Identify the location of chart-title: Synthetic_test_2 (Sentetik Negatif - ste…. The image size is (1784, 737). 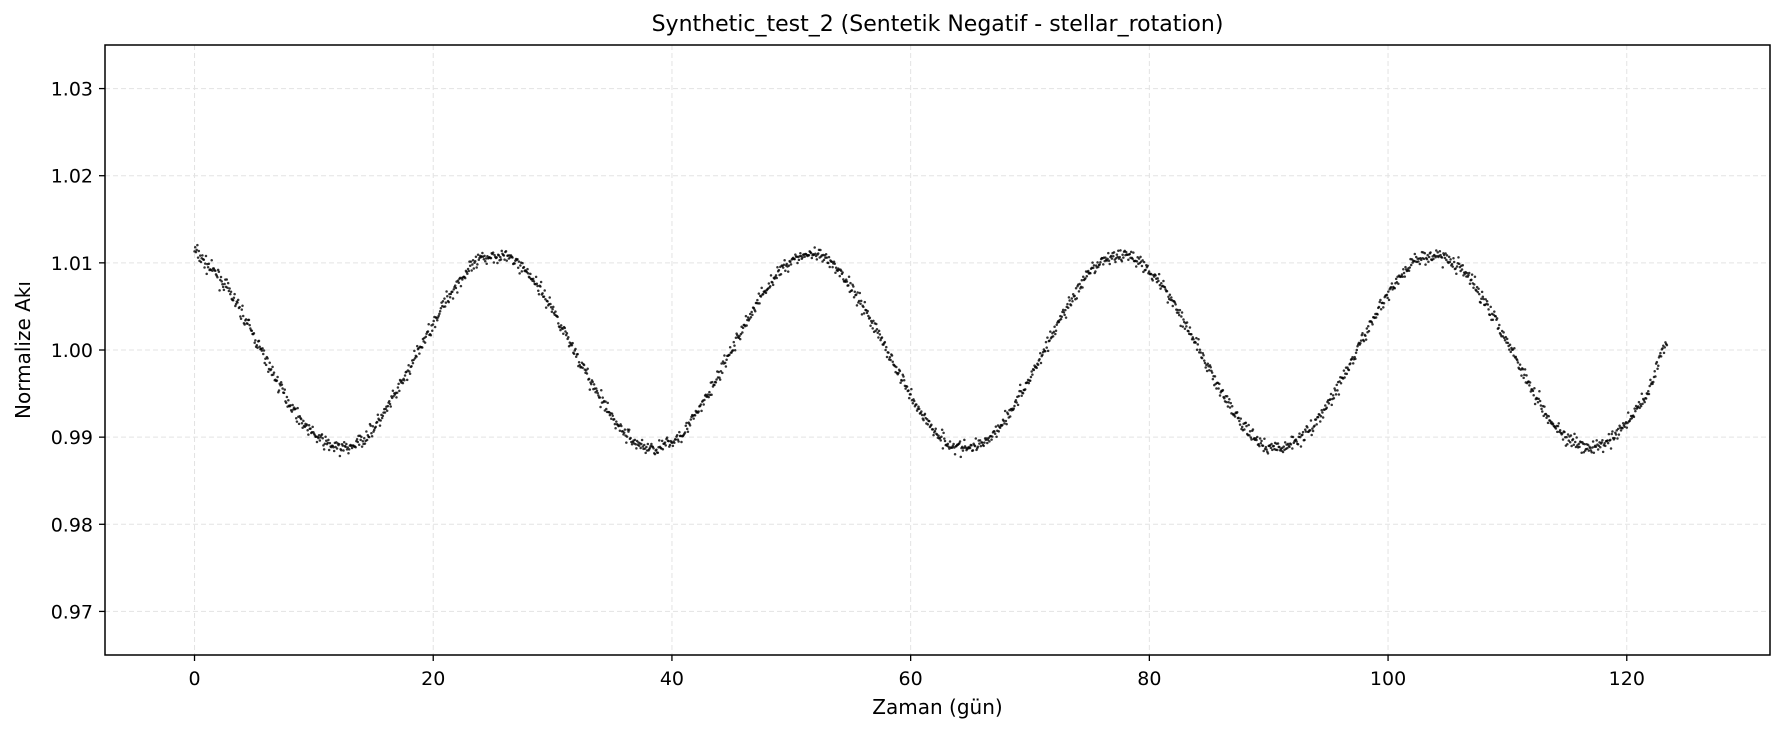
(938, 24).